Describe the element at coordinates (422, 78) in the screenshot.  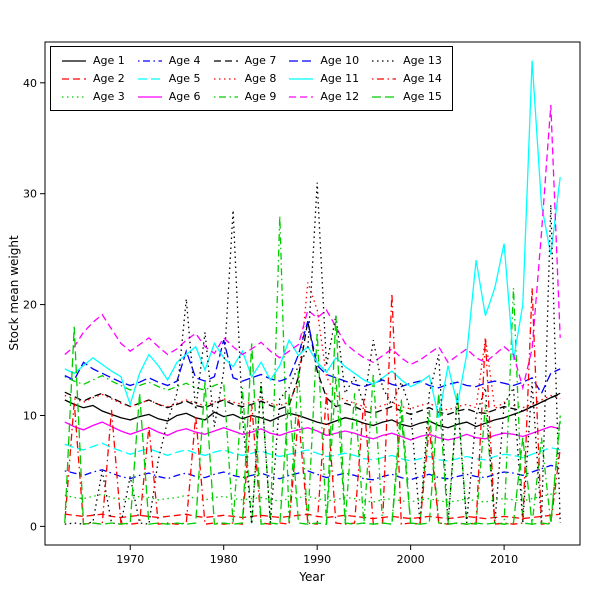
I see `legend-label: Age 14` at that location.